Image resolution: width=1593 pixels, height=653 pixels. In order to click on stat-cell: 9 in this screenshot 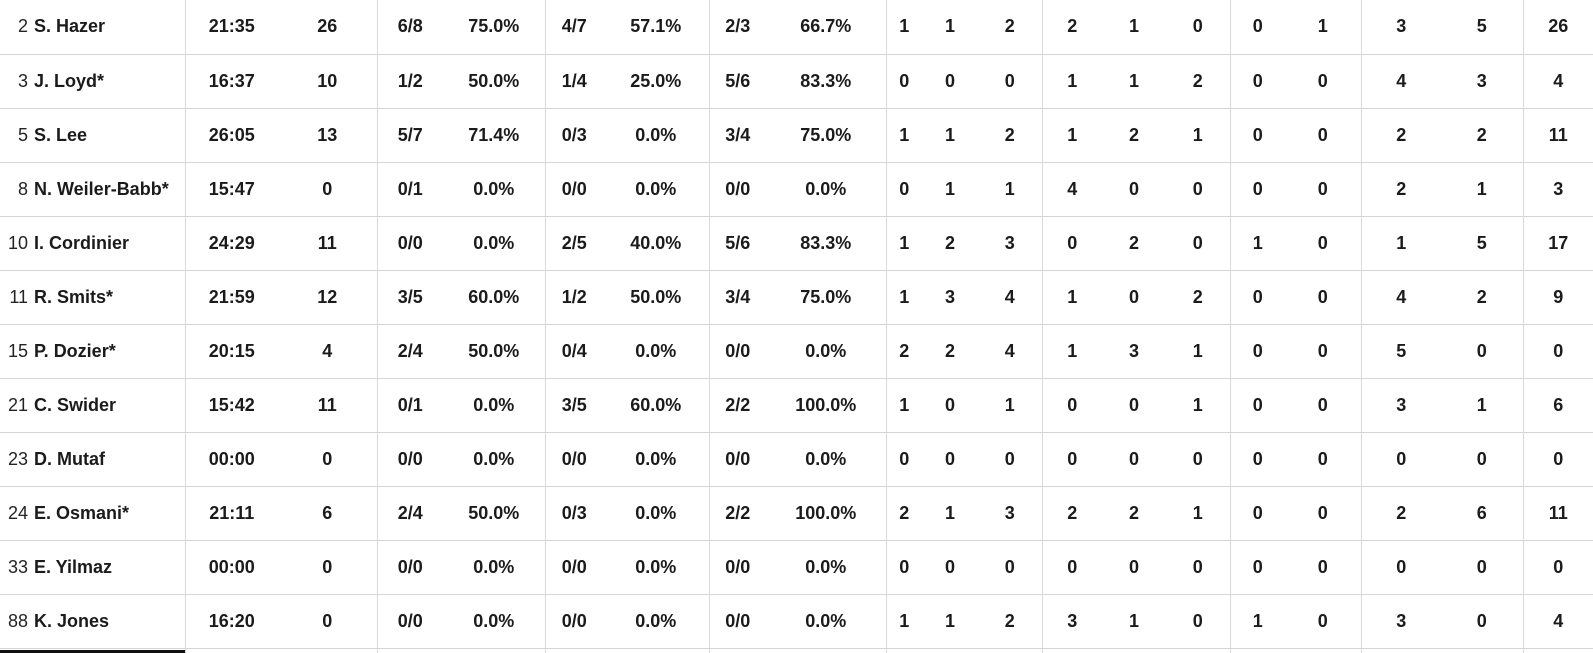, I will do `click(1558, 296)`.